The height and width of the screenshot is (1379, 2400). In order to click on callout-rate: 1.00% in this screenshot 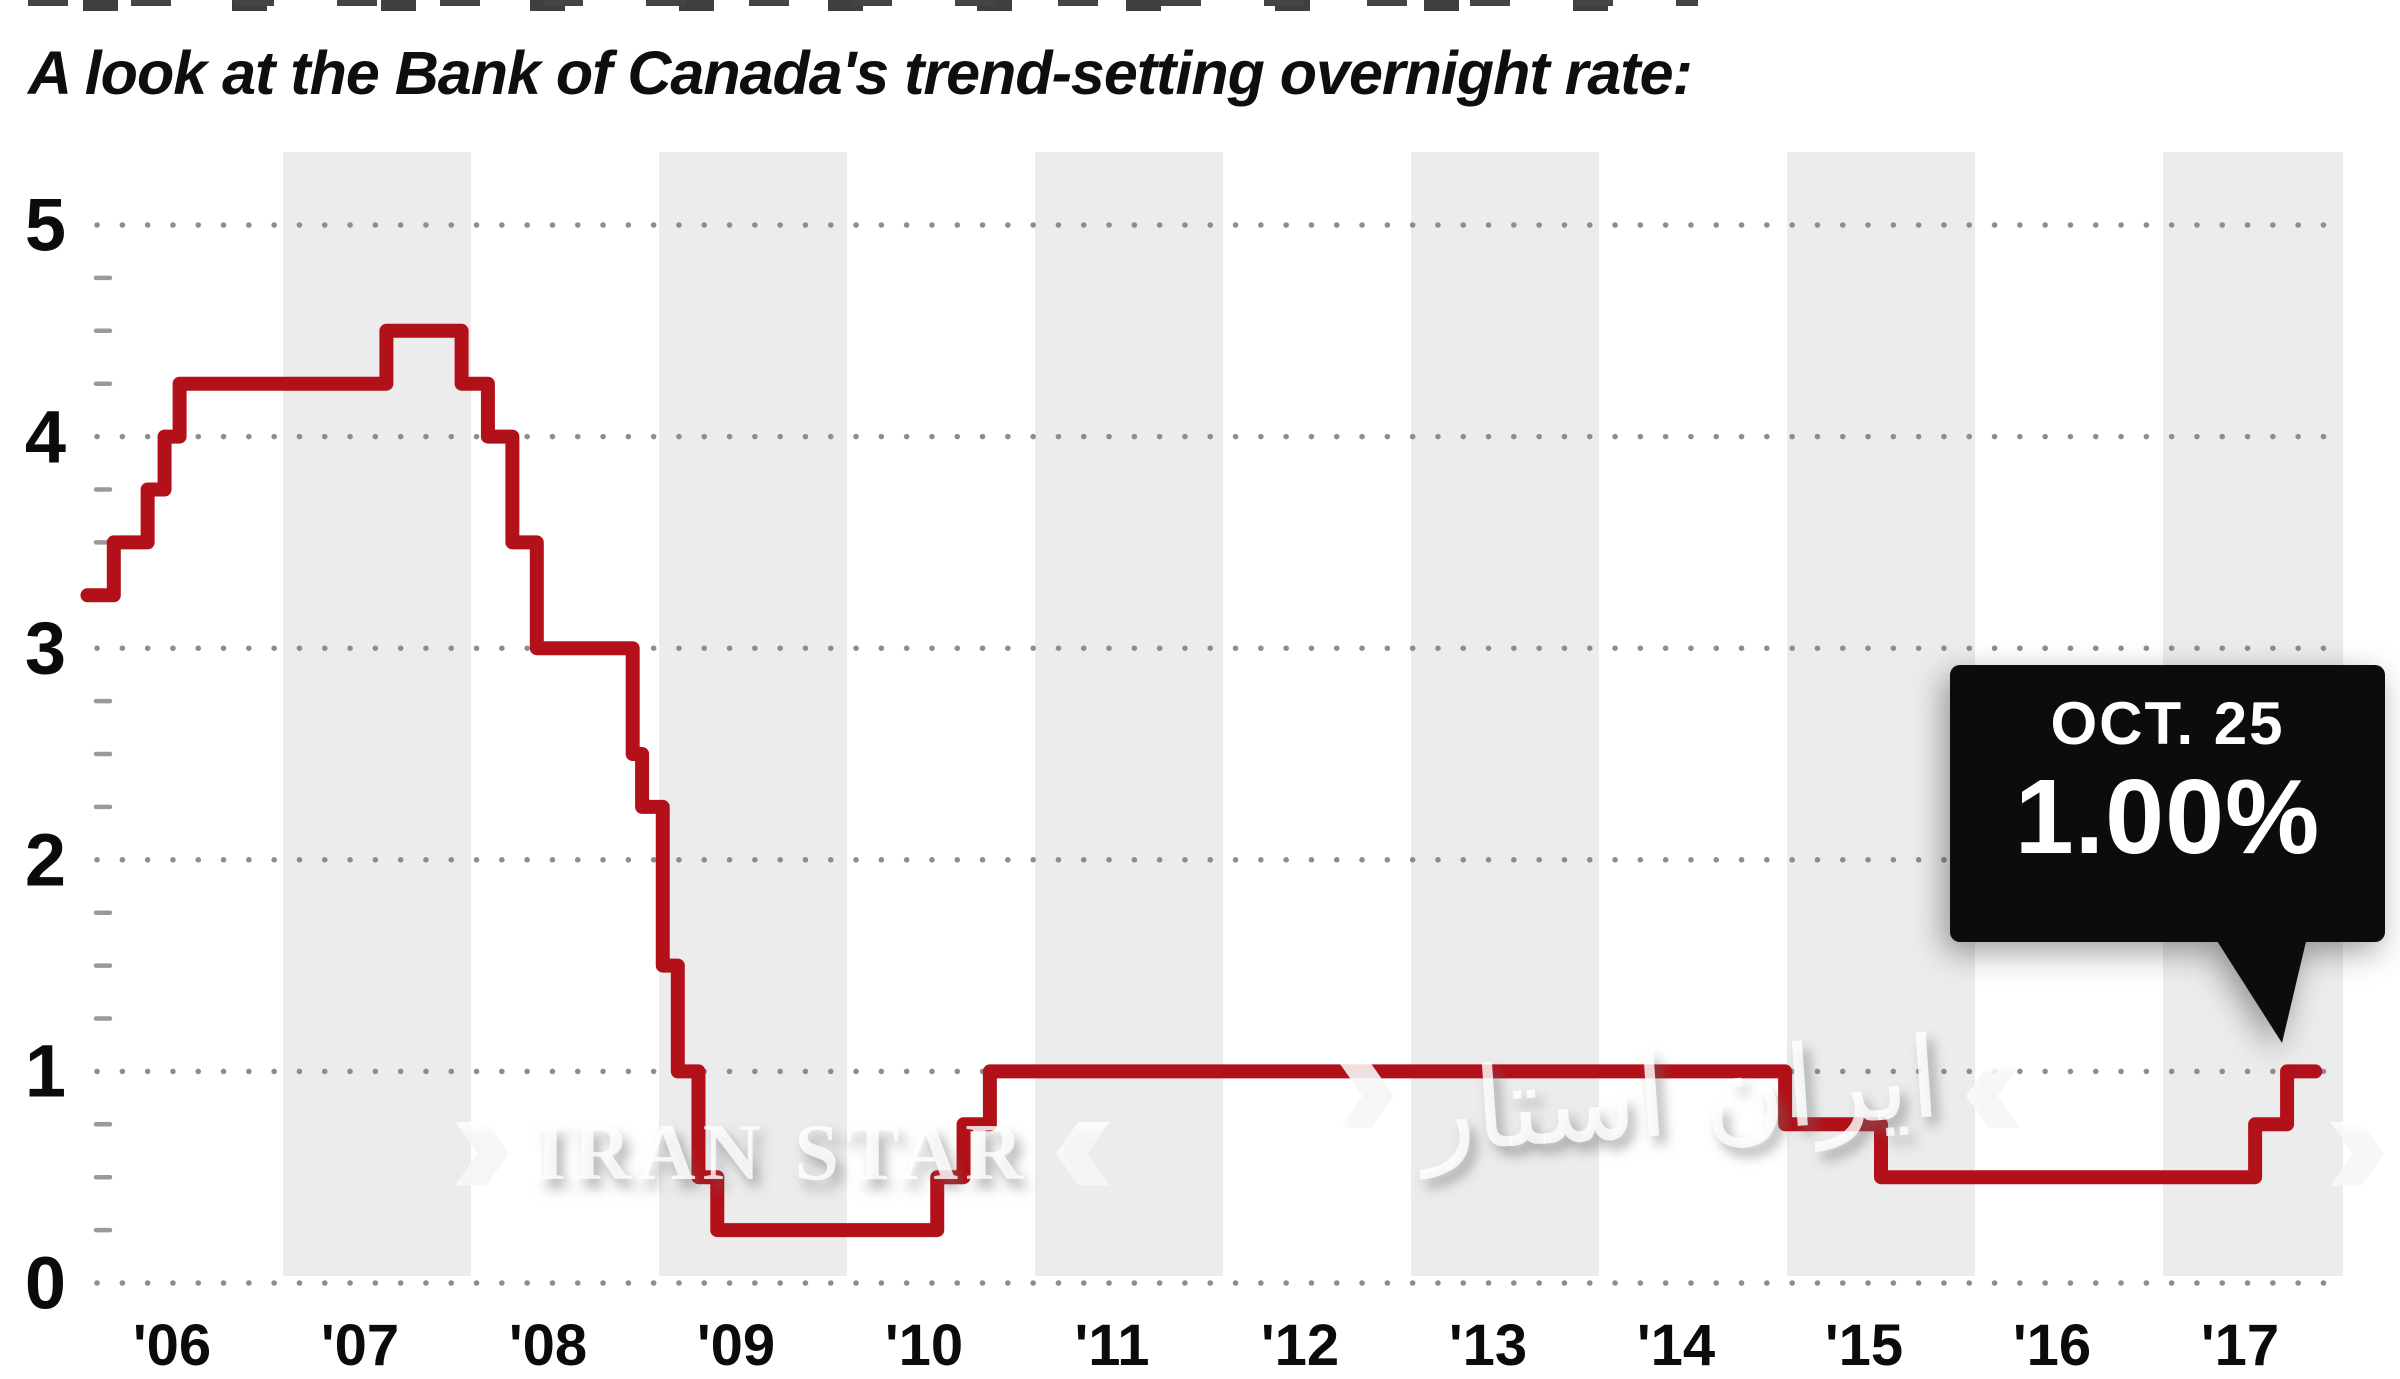, I will do `click(2167, 817)`.